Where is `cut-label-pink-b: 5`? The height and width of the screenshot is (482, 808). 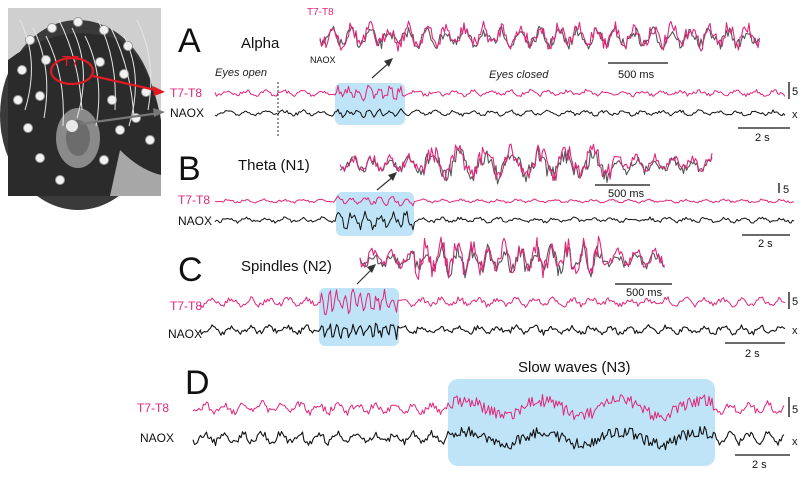
cut-label-pink-b: 5 is located at coordinates (786, 190).